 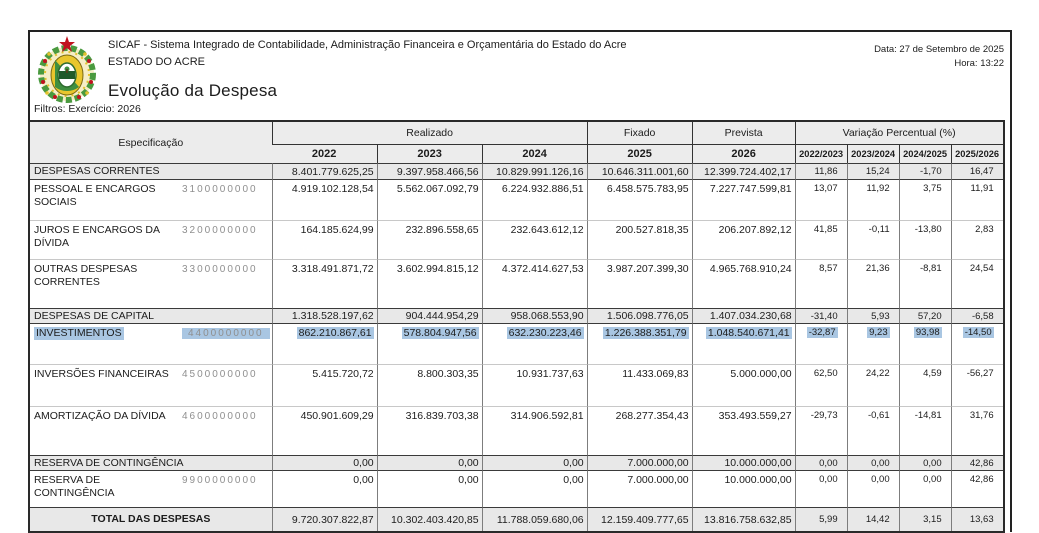 What do you see at coordinates (226, 488) in the screenshot?
I see `row-code: 9900000000` at bounding box center [226, 488].